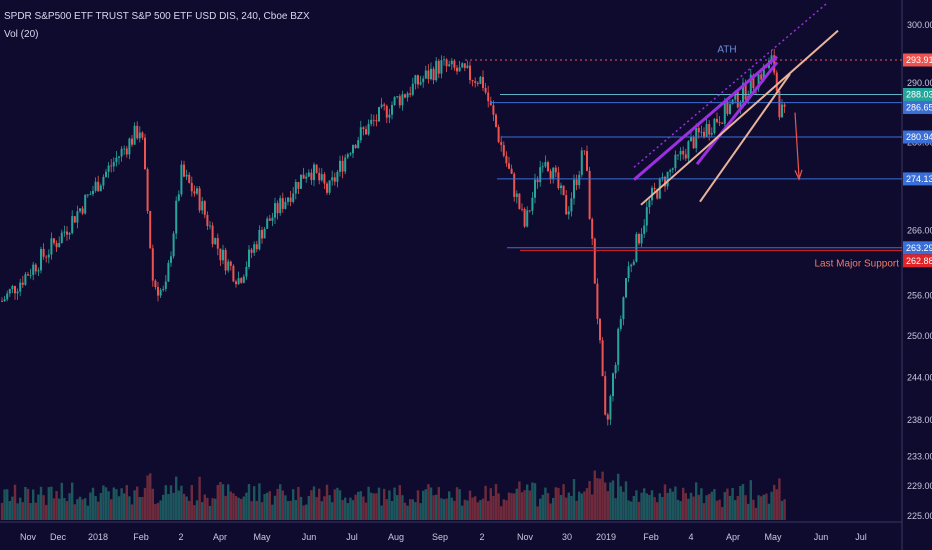  Describe the element at coordinates (220, 537) in the screenshot. I see `time-axis-tick: Apr` at that location.